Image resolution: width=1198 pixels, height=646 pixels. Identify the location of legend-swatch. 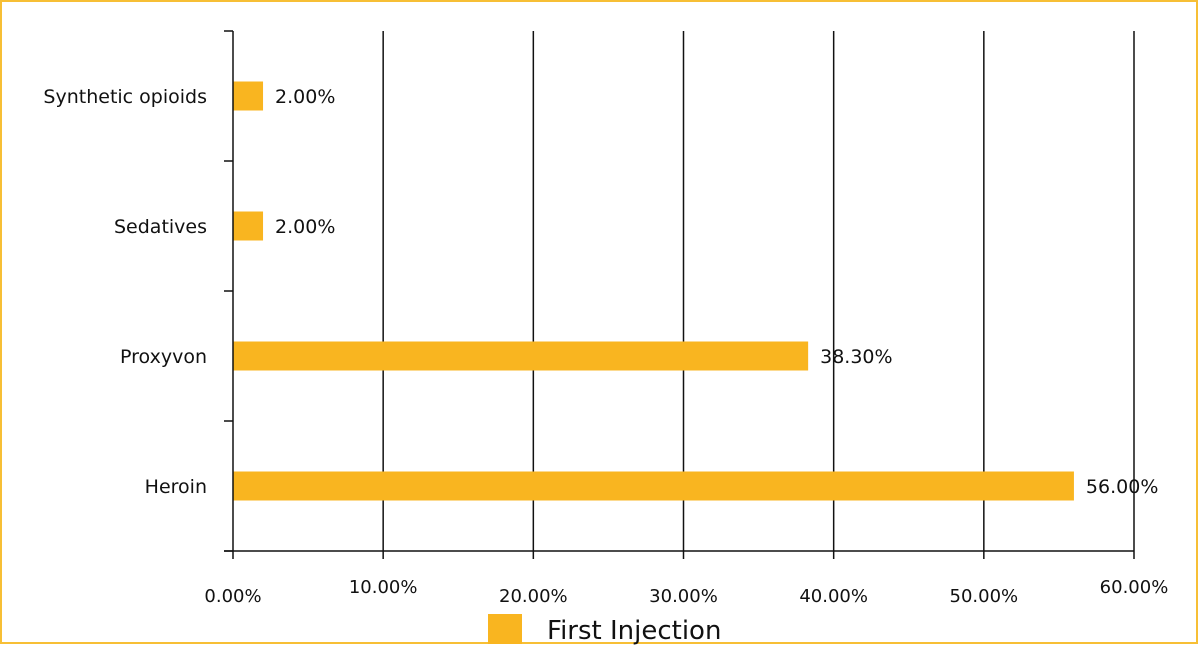
(505, 629).